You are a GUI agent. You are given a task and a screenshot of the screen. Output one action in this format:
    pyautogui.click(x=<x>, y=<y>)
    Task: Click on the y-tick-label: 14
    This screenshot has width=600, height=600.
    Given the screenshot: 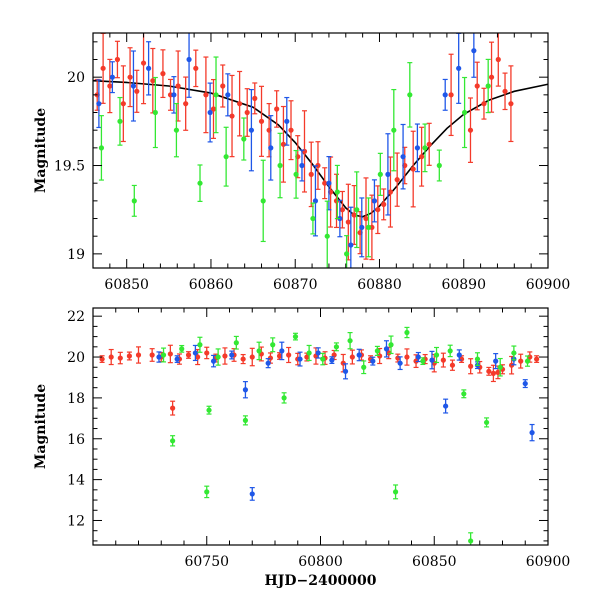 What is the action you would take?
    pyautogui.click(x=76, y=481)
    